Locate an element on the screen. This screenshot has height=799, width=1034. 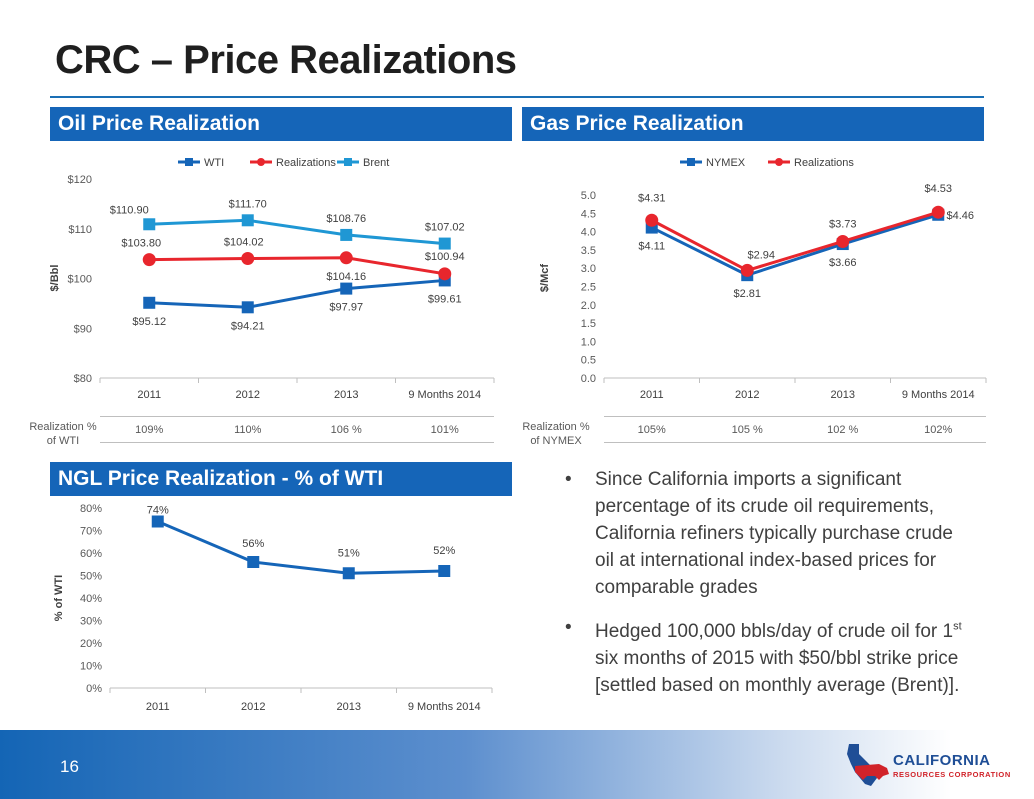
series-line-nymex is located at coordinates (795, 245).